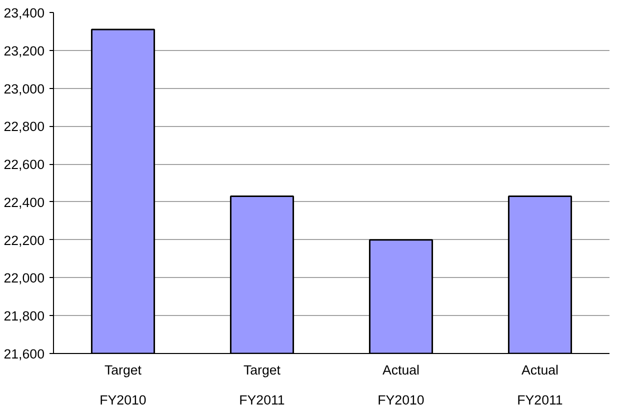 The image size is (629, 410). Describe the element at coordinates (24, 278) in the screenshot. I see `y-tick-label: 22,000` at that location.